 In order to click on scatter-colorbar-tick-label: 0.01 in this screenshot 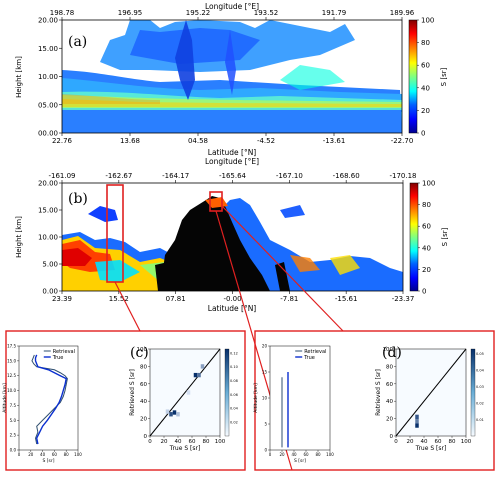, I will do `click(480, 420)`.